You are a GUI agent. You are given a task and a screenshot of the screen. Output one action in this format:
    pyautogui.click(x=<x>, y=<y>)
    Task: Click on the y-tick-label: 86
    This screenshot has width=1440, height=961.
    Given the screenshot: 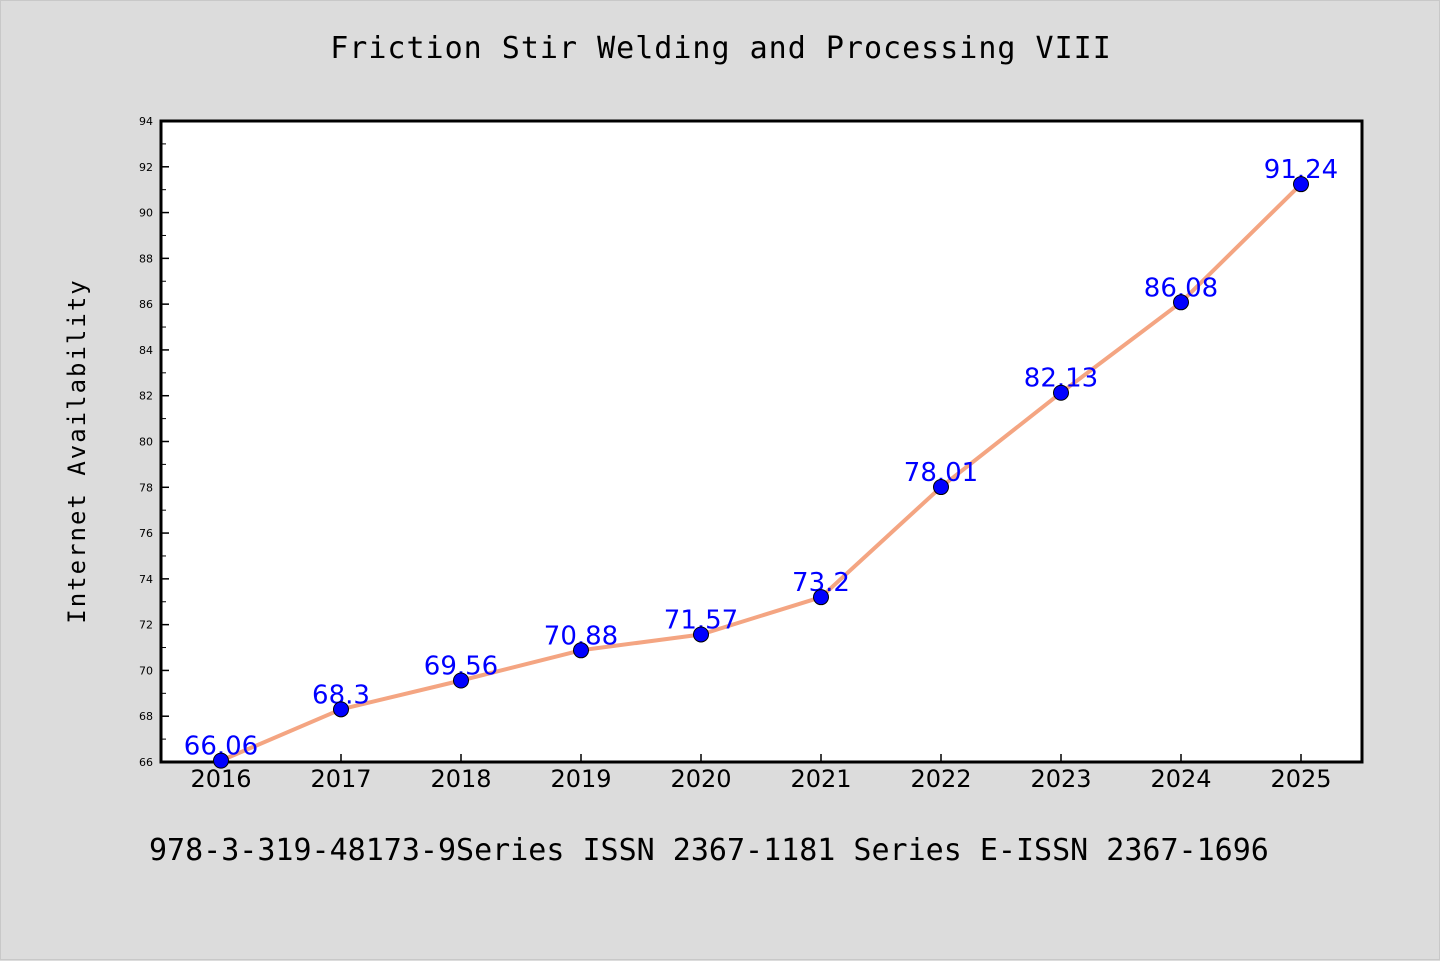 What is the action you would take?
    pyautogui.click(x=146, y=304)
    